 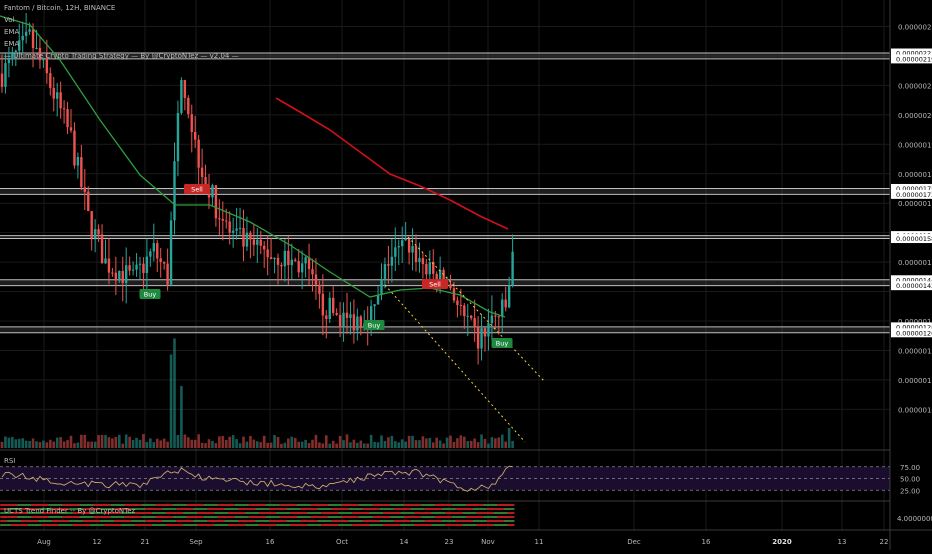 I want to click on volume-indicator-label: Vol, so click(x=9, y=20).